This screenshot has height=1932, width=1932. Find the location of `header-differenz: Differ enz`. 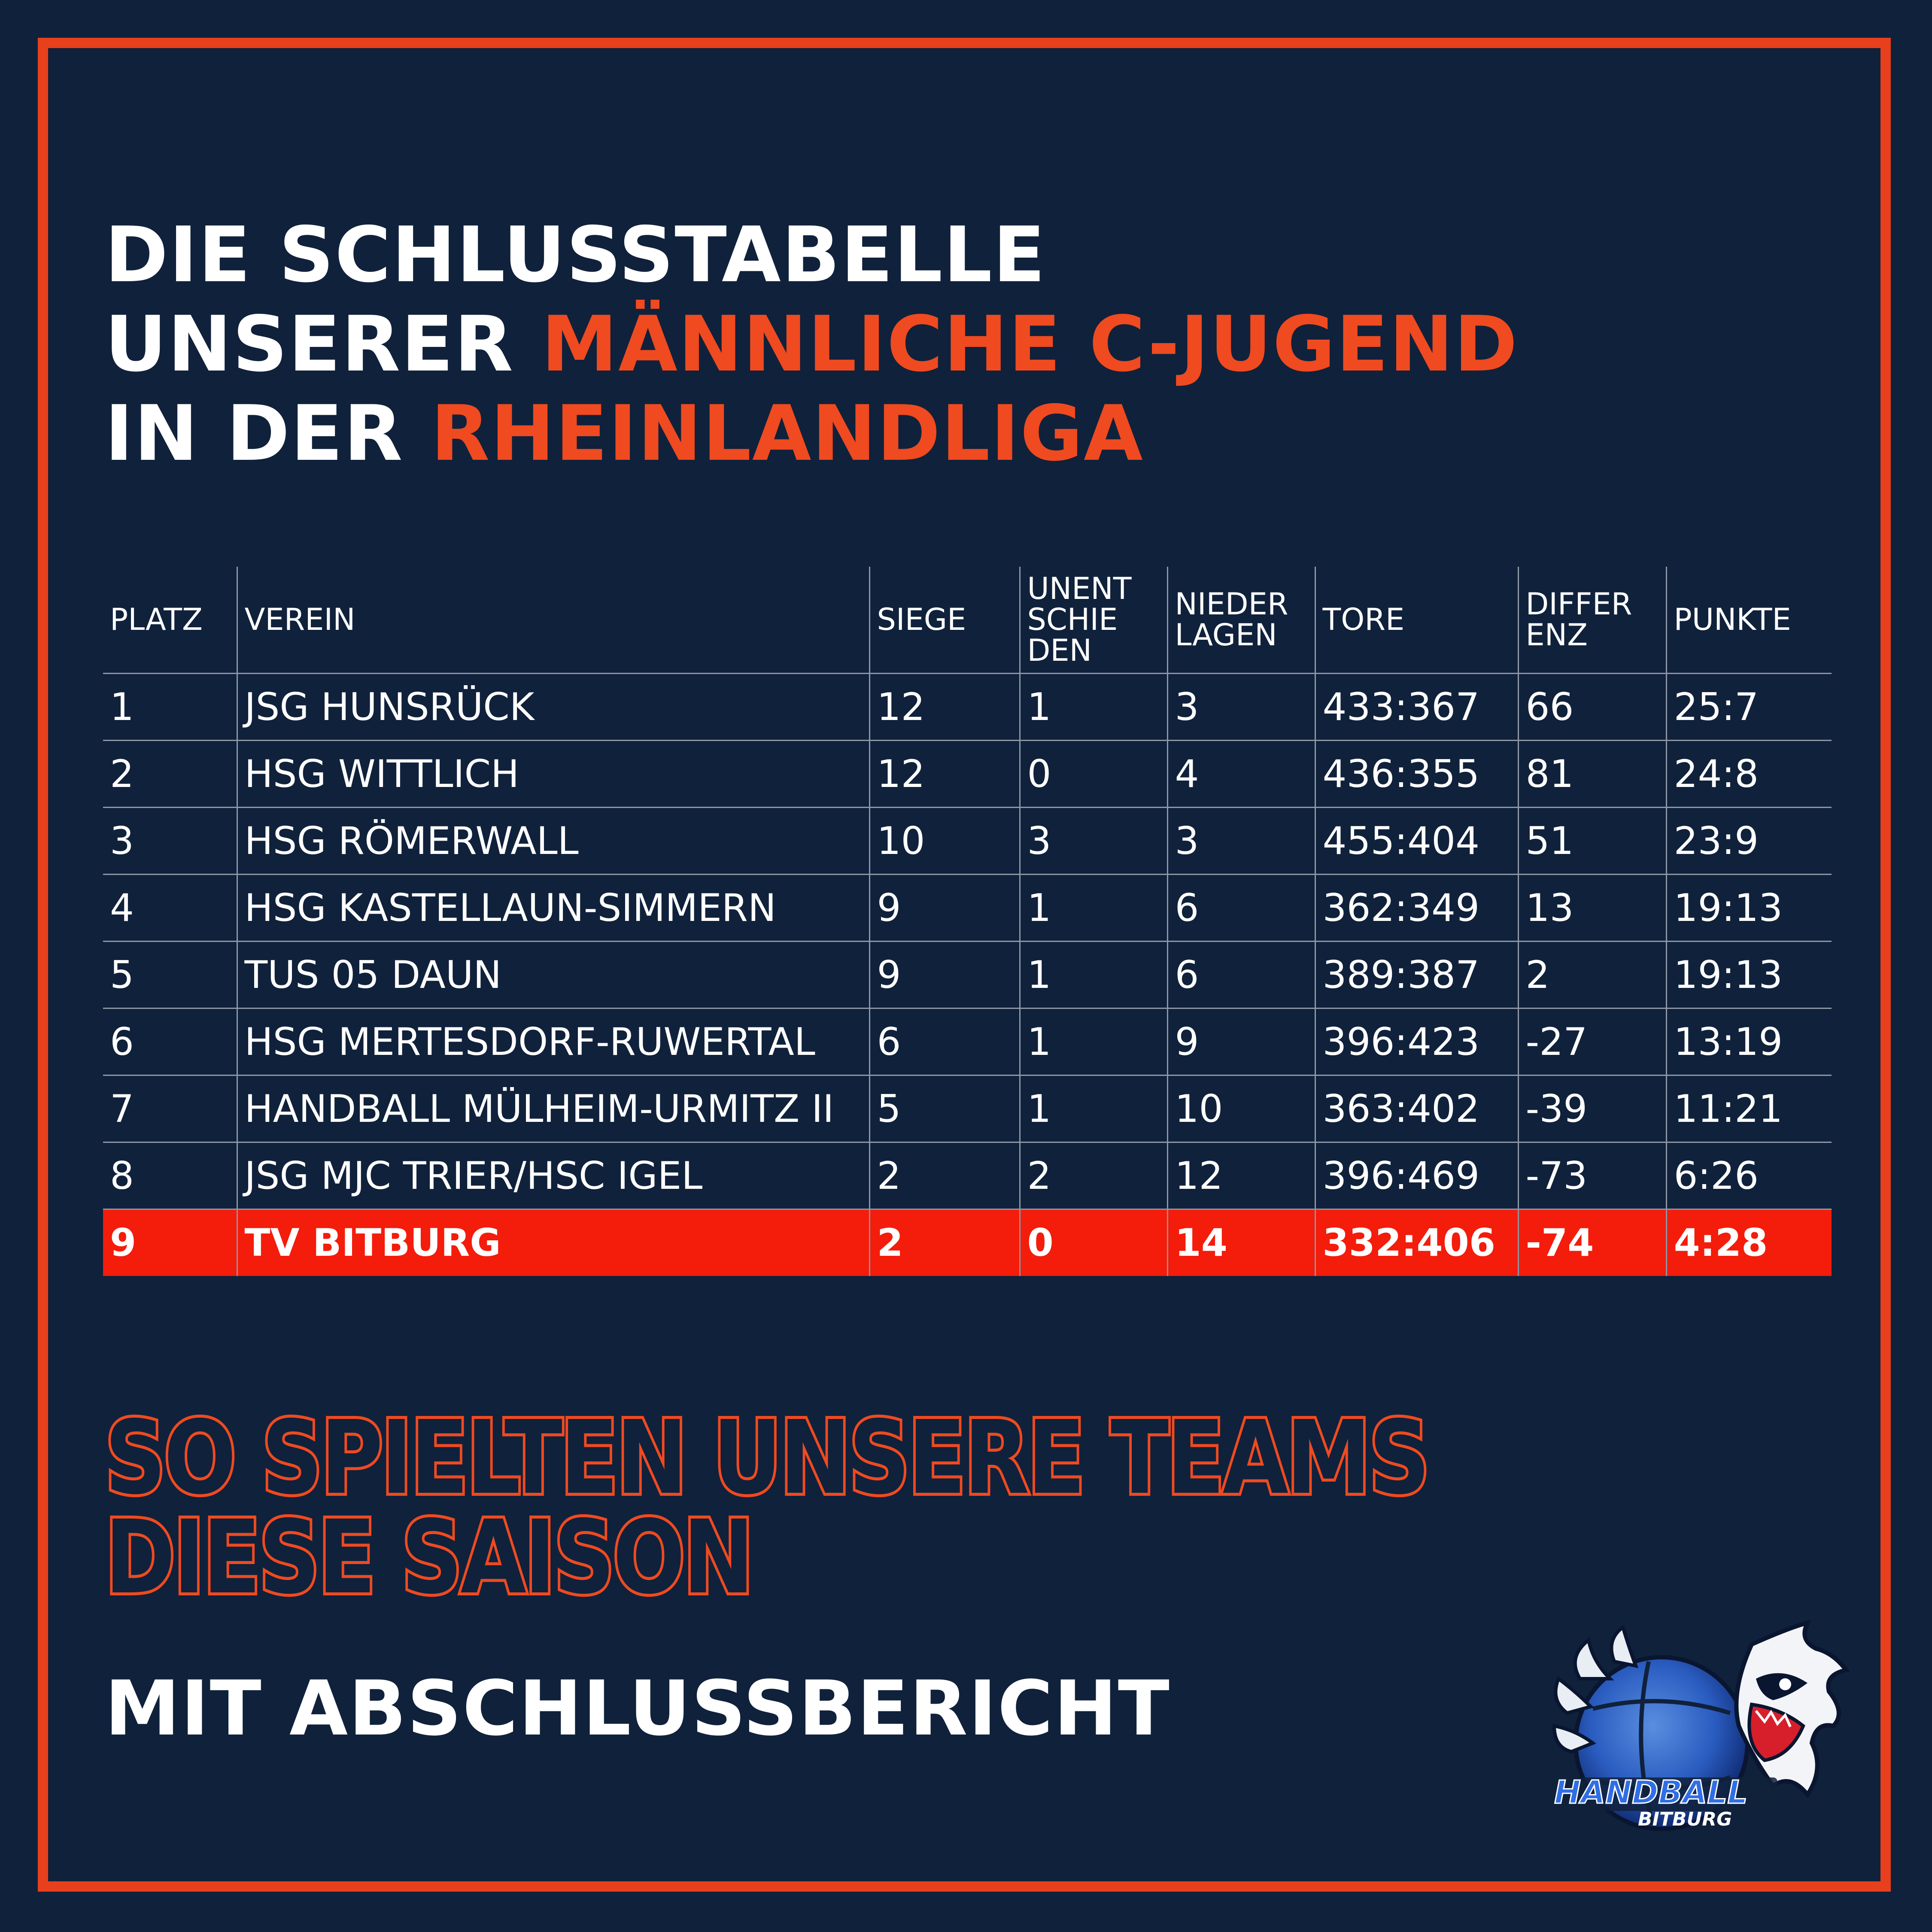

header-differenz: Differ enz is located at coordinates (1591, 620).